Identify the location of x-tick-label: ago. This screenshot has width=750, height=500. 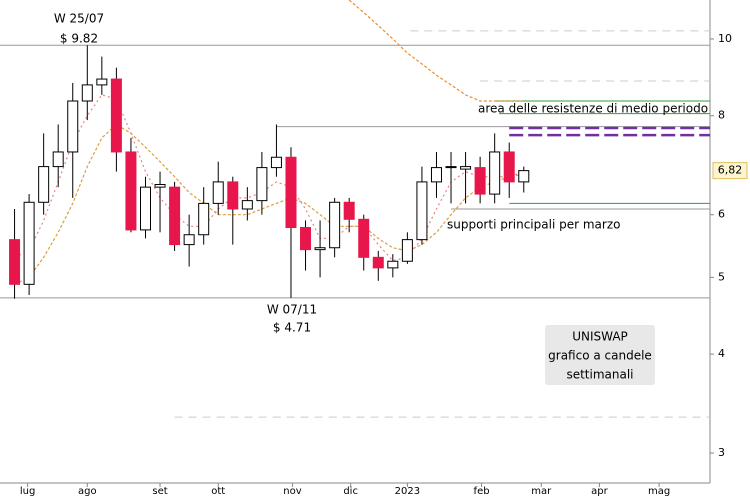
(87, 491).